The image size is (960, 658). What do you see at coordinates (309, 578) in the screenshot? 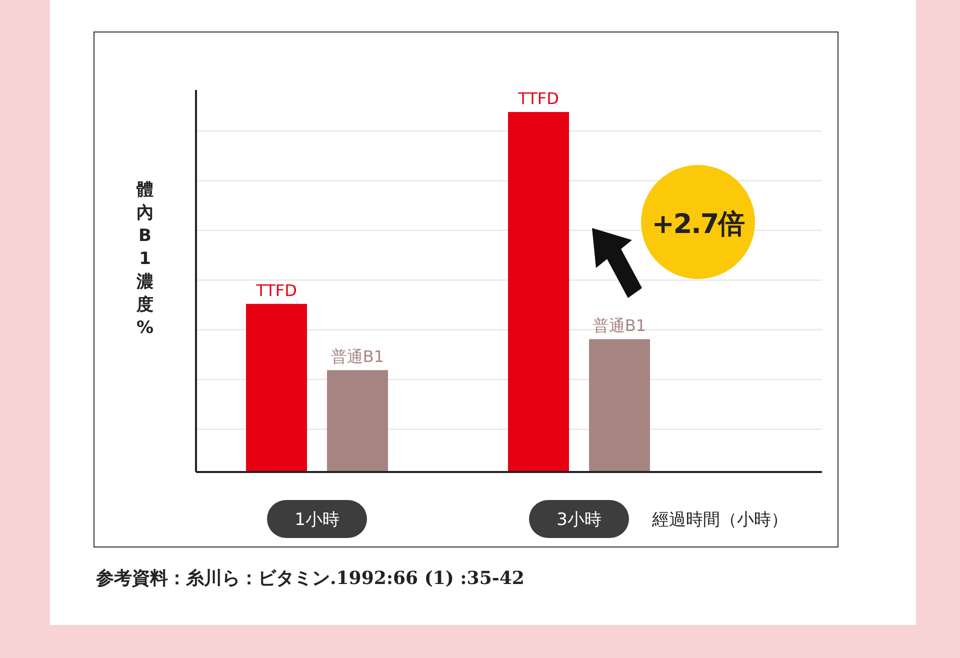
I see `text: 参考資料：糸川ら：ビタミン.1992:66 (1) :35-42` at bounding box center [309, 578].